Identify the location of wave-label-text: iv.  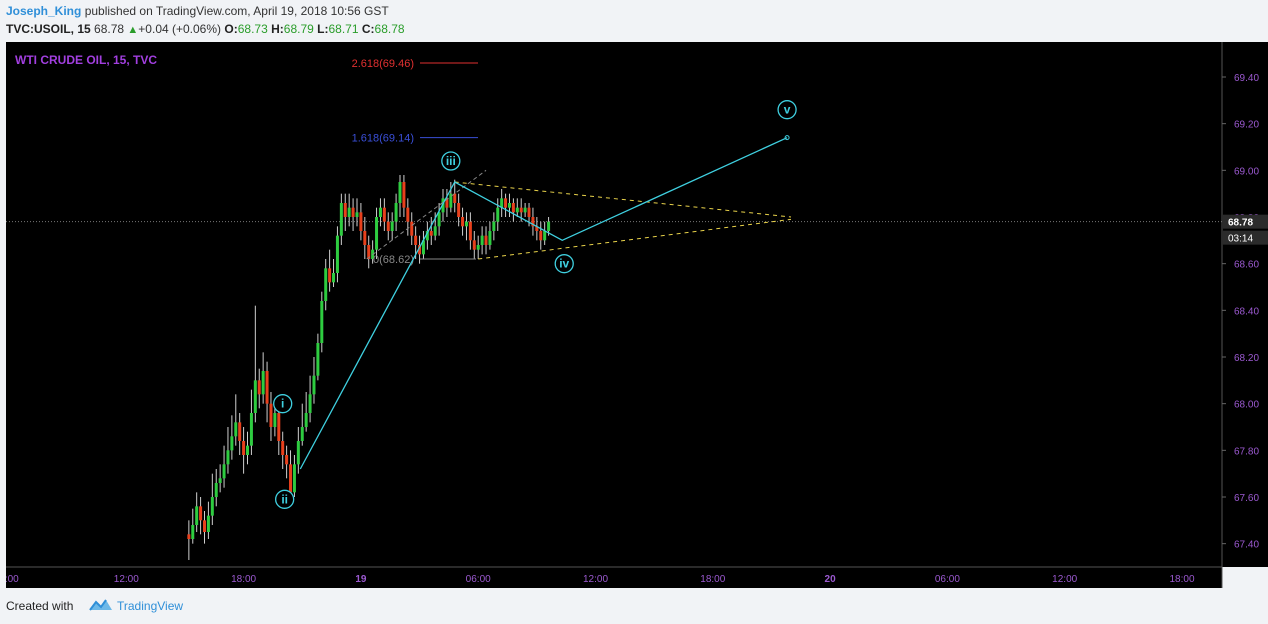
(564, 264).